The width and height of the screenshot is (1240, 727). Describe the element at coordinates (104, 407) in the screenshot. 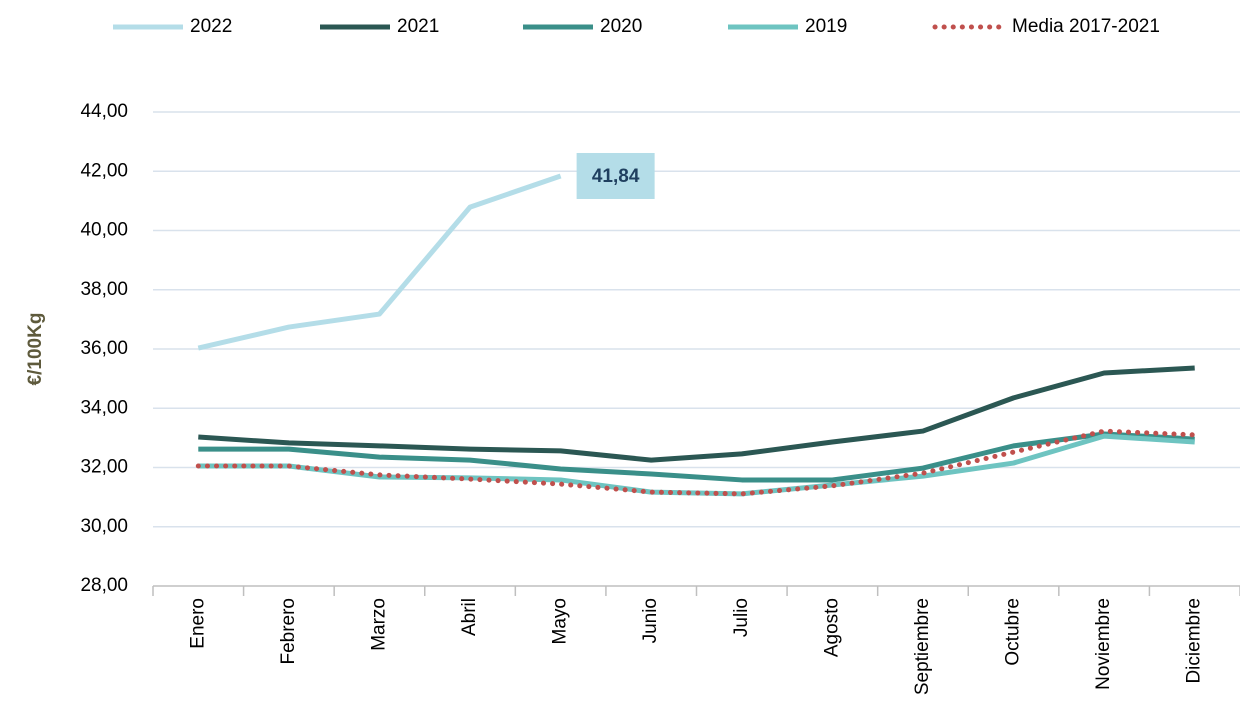

I see `y-tick-label: 34,00` at that location.